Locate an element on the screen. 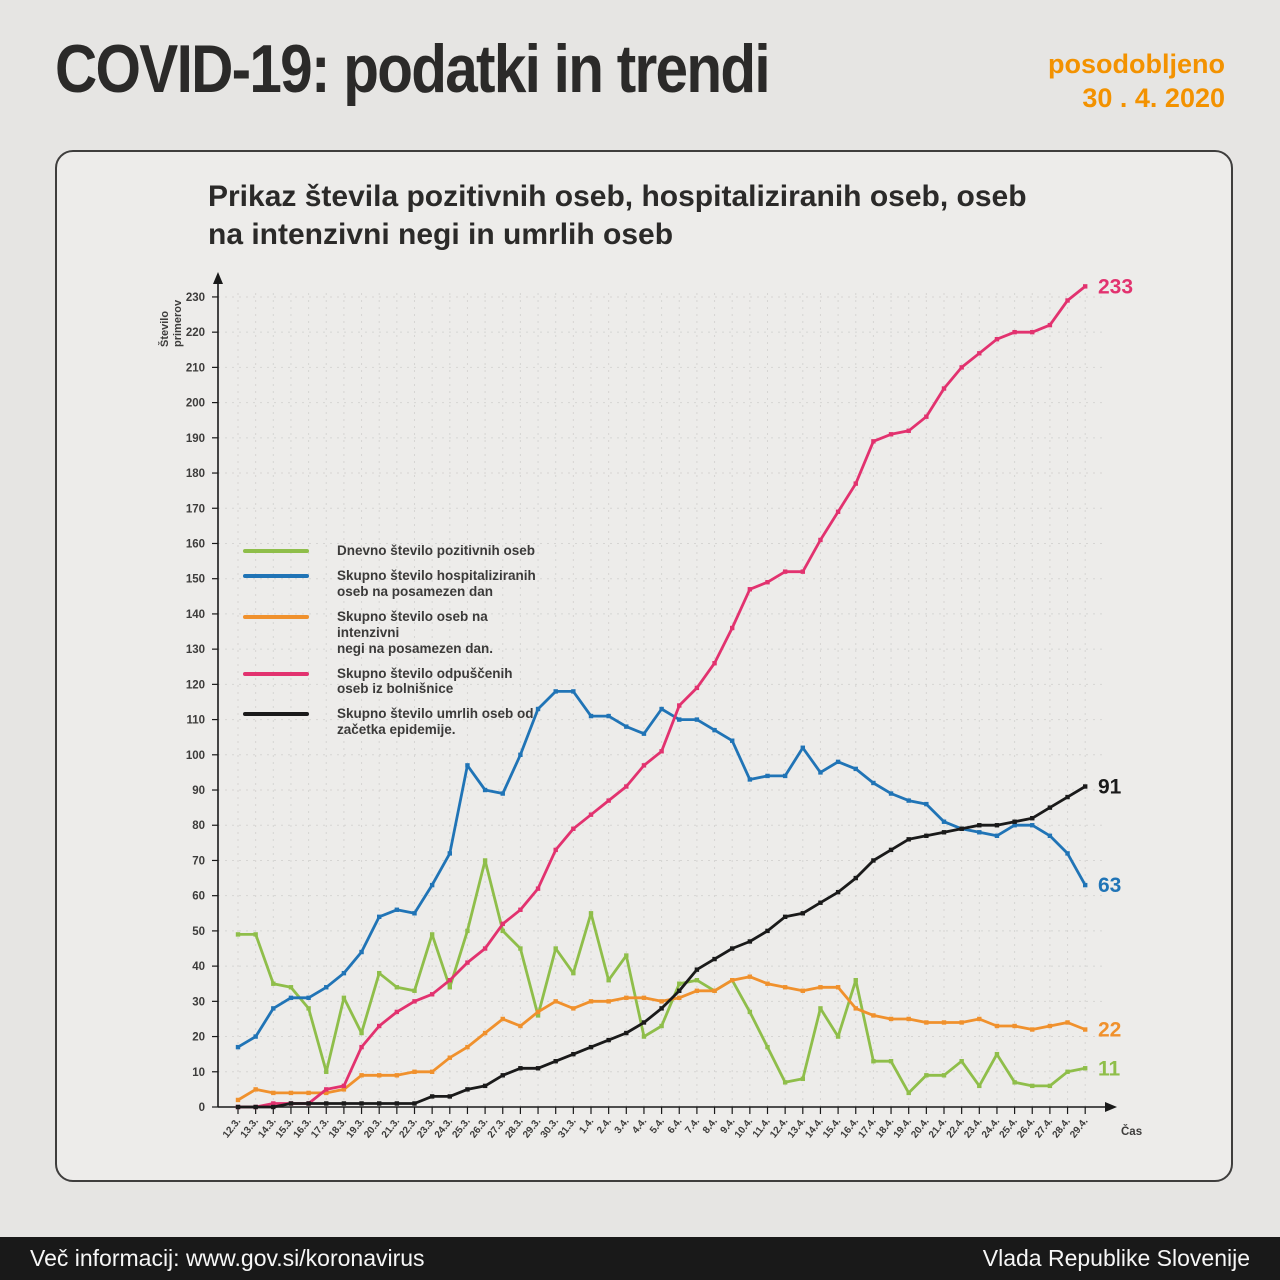  y-axis-arrow is located at coordinates (218, 278).